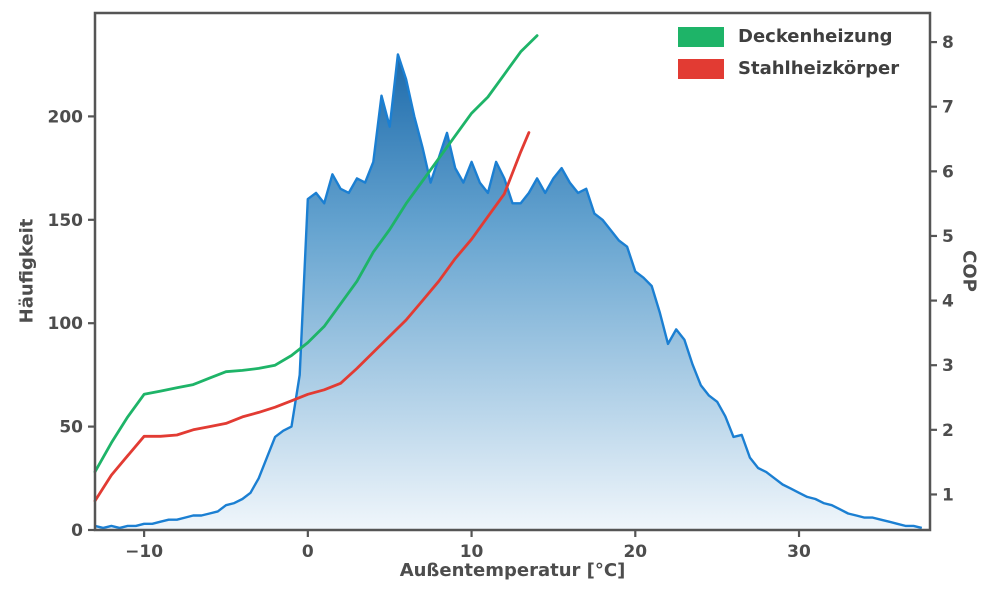 The height and width of the screenshot is (600, 1000). I want to click on y-right-tick-label: 4, so click(948, 302).